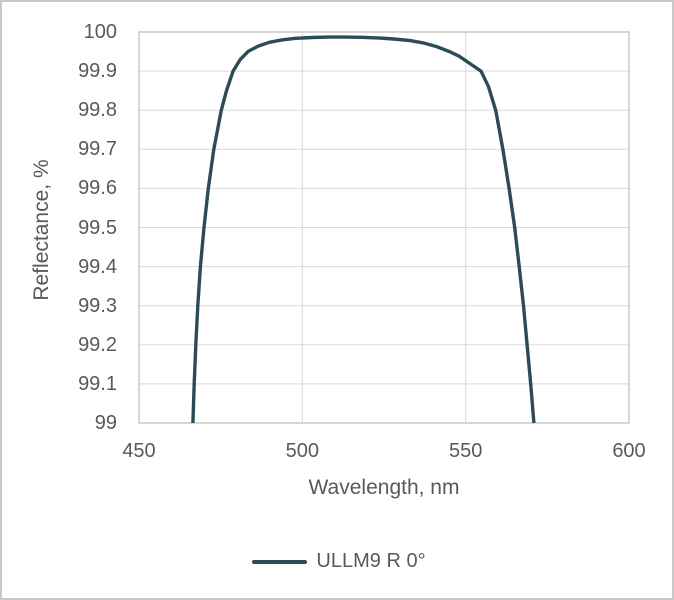  Describe the element at coordinates (371, 561) in the screenshot. I see `legend-series-label: ULLM9 R 0°` at that location.